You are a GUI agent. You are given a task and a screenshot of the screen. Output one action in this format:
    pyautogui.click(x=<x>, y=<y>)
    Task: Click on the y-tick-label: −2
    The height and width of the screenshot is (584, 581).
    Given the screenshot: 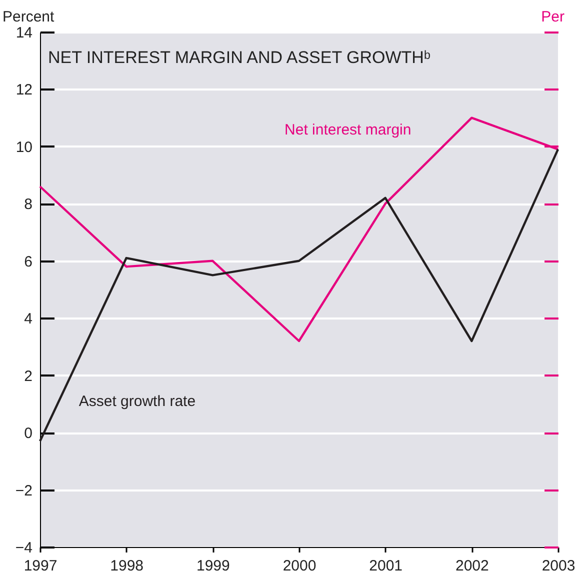 What is the action you would take?
    pyautogui.click(x=23, y=491)
    